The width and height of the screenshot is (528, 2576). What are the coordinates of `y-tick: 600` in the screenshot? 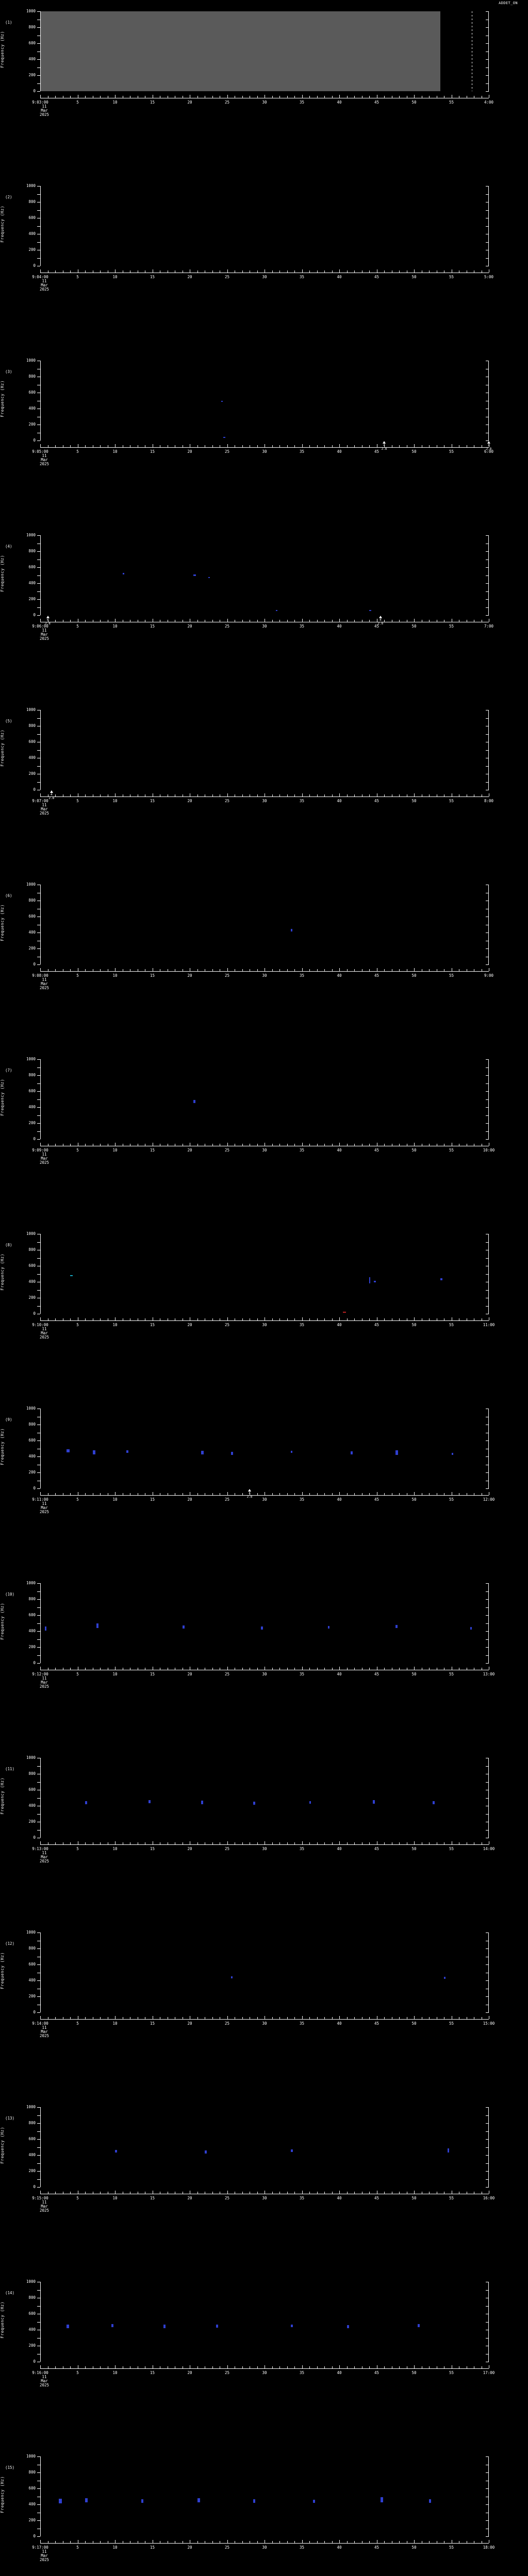 It's located at (34, 1964).